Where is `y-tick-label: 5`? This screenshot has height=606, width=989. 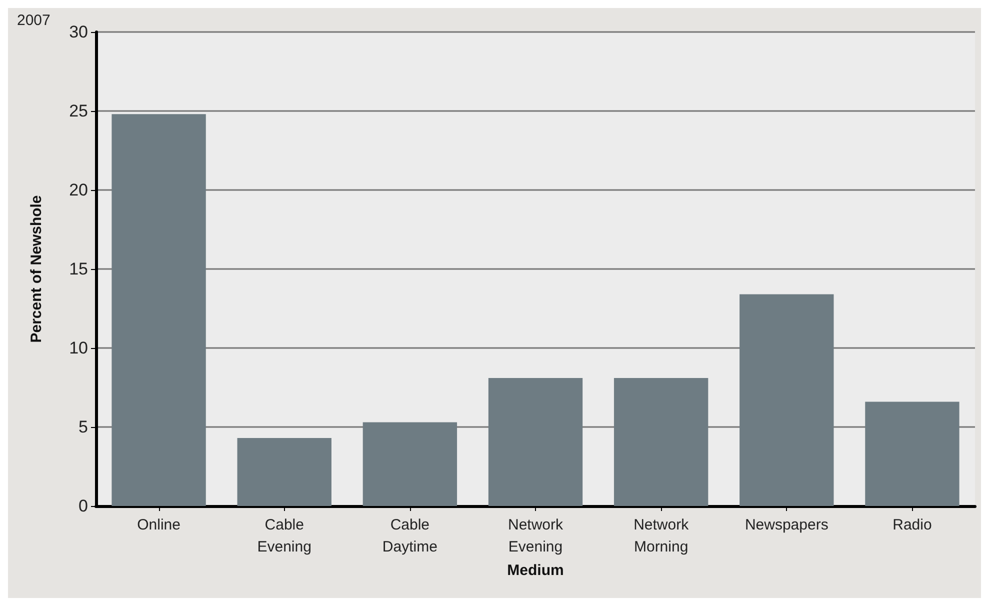
y-tick-label: 5 is located at coordinates (83, 427).